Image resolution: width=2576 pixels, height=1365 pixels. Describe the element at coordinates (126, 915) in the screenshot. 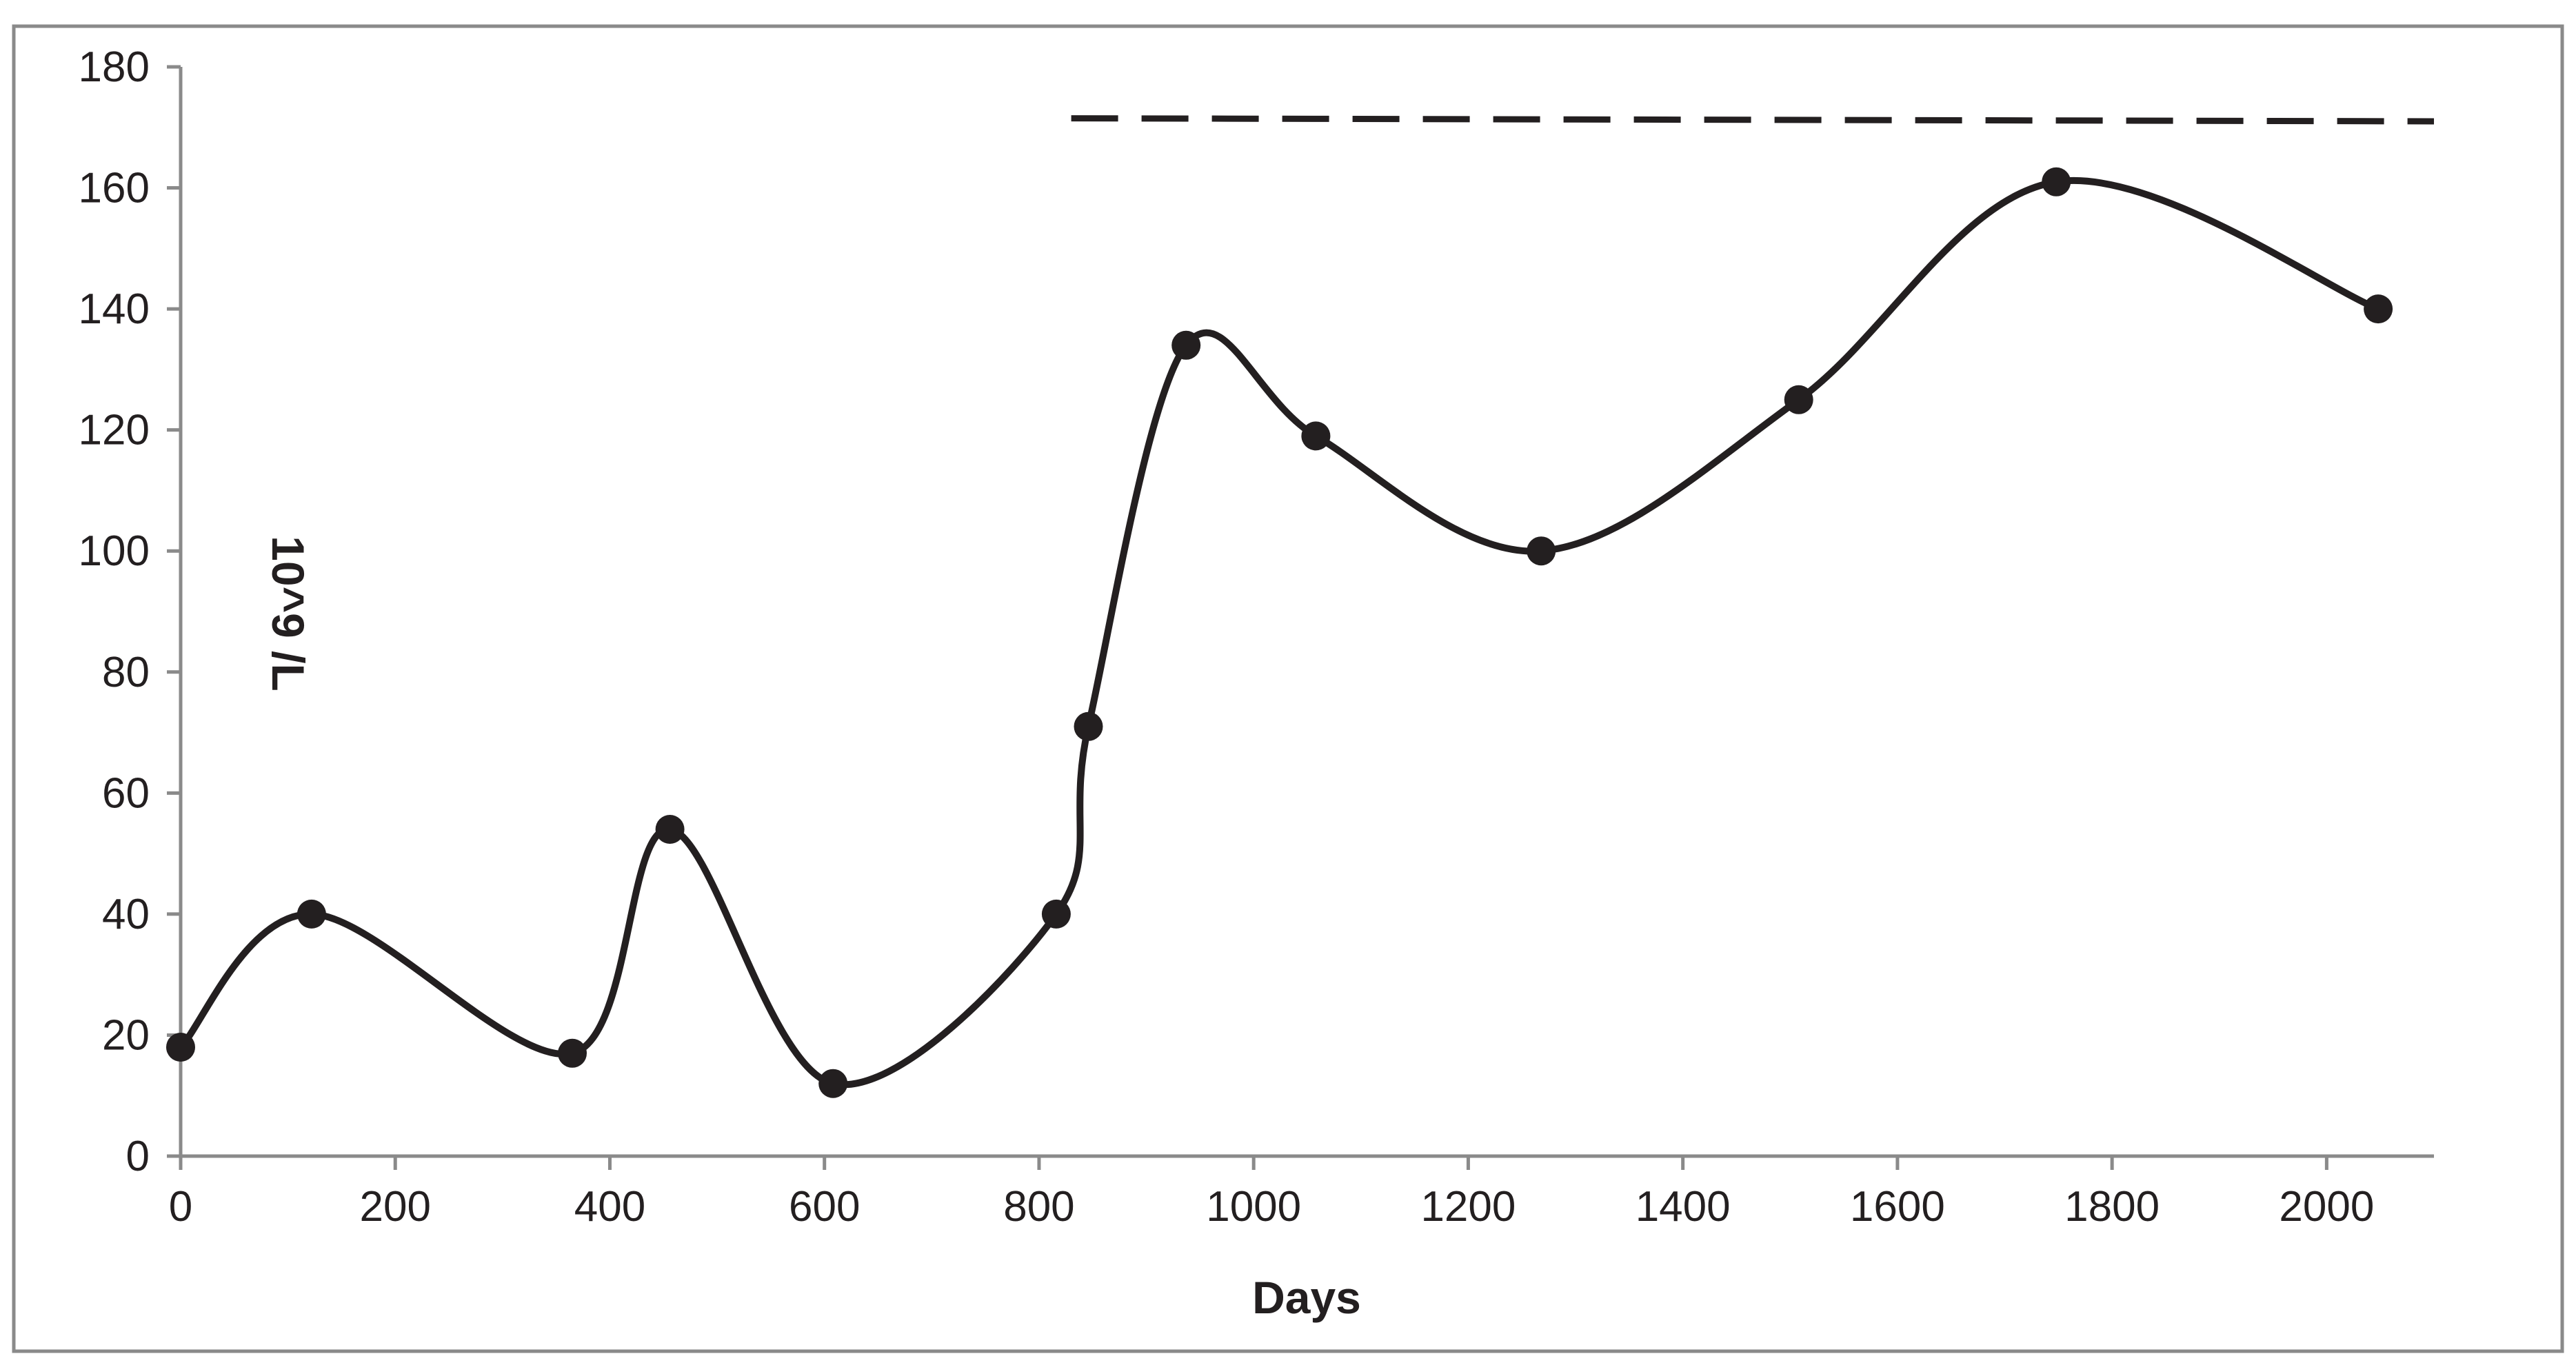

I see `y-tick-label: 40` at that location.